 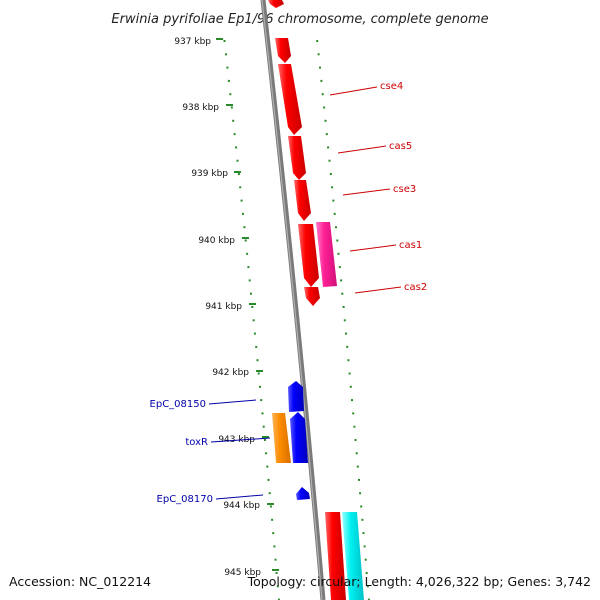 I want to click on toxr-gene-group, so click(x=291, y=440).